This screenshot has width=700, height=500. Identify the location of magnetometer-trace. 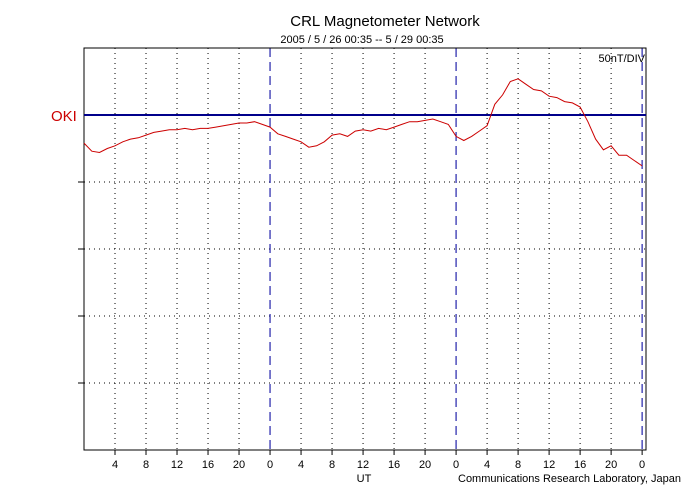
(363, 122).